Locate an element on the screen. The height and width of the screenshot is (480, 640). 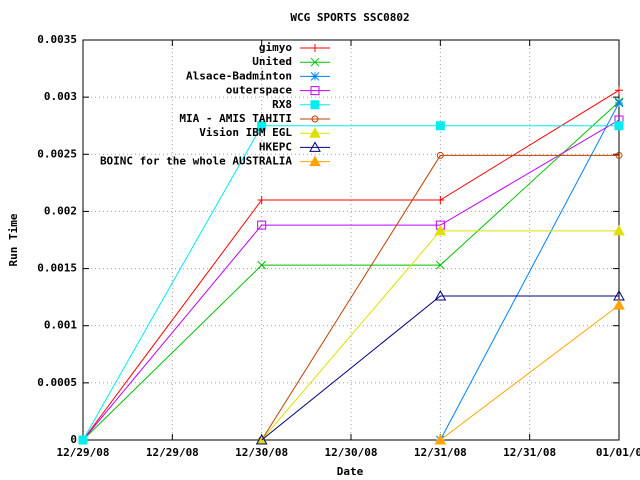
x-axis-label: Date is located at coordinates (350, 471).